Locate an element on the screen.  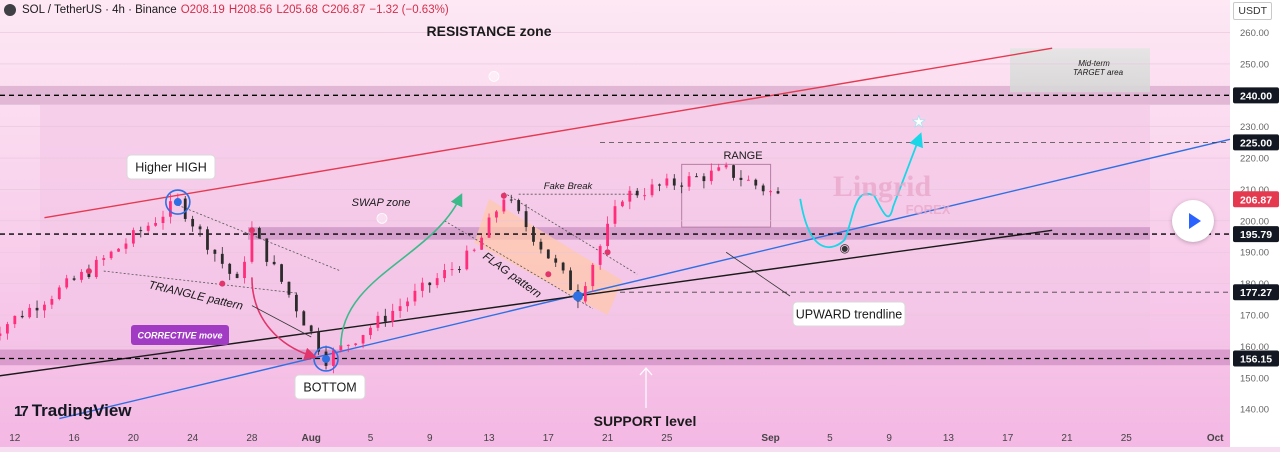
price-label: 177.27 is located at coordinates (1256, 293).